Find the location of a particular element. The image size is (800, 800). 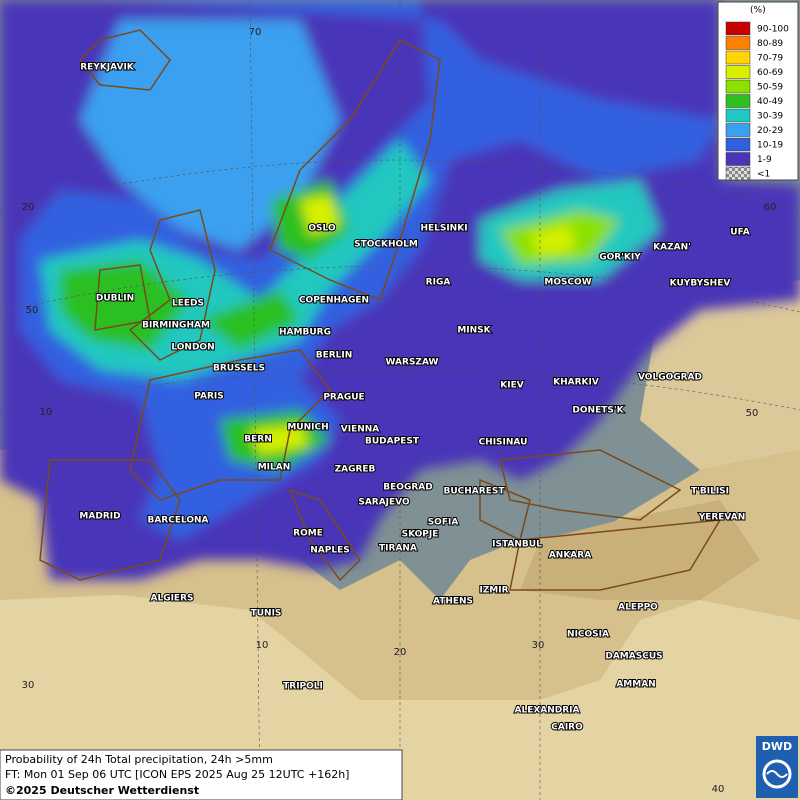

city-label: AMMAN is located at coordinates (635, 685).